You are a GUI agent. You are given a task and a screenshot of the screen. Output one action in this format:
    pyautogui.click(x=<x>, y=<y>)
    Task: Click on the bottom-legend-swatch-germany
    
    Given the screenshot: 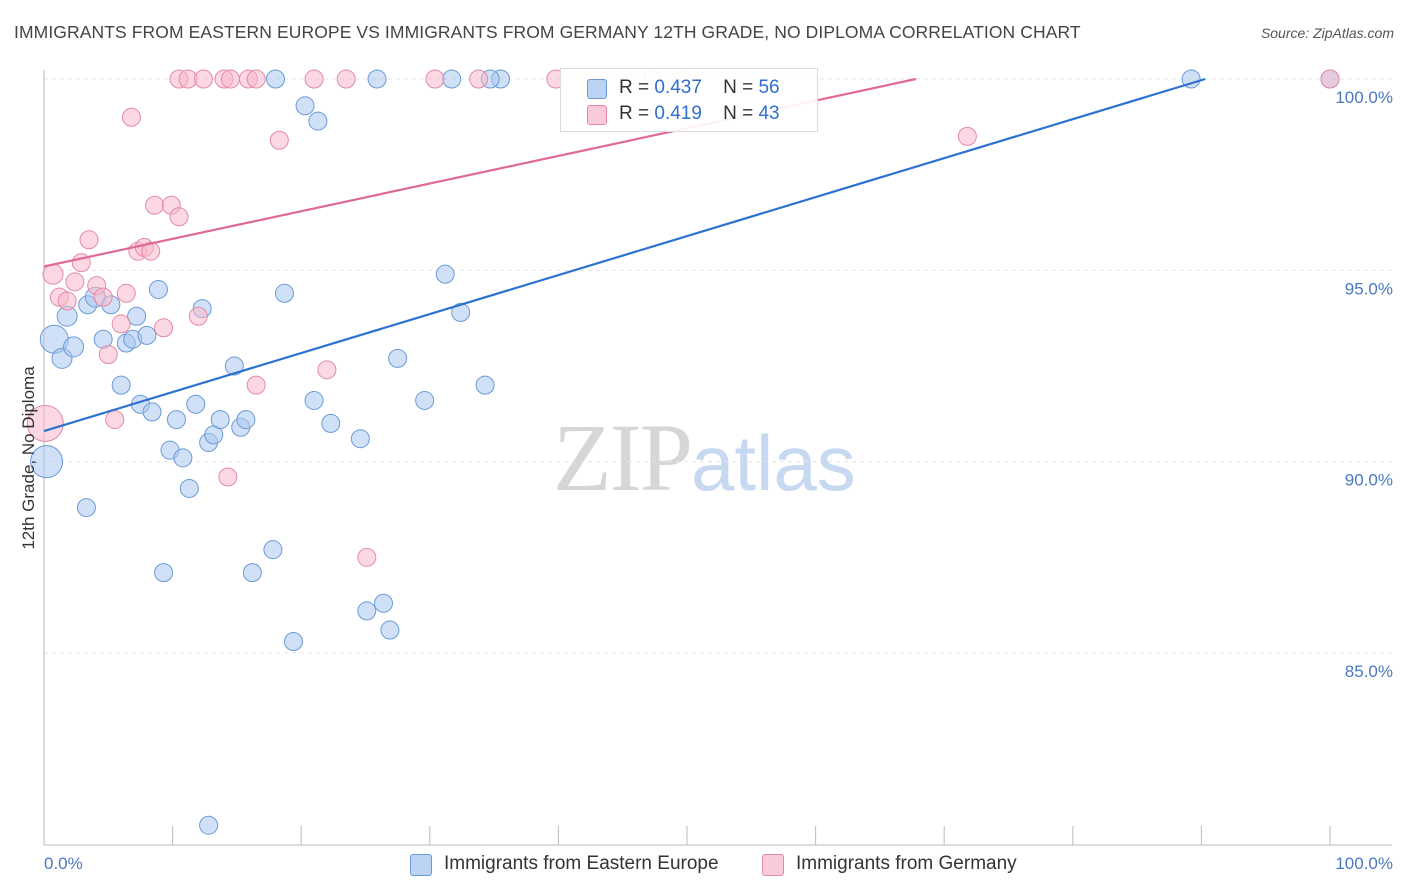 What is the action you would take?
    pyautogui.click(x=773, y=865)
    